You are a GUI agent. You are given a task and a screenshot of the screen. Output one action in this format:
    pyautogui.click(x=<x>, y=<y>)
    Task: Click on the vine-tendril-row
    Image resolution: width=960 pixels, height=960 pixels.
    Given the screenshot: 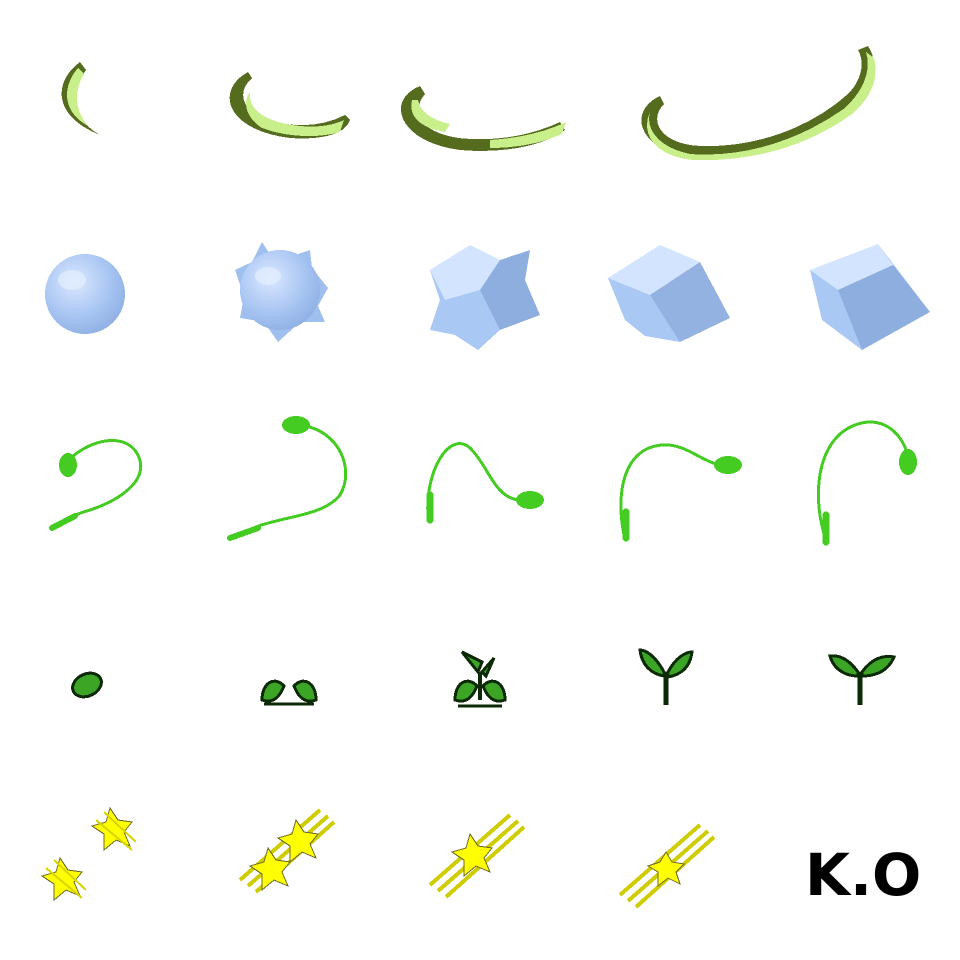 What is the action you would take?
    pyautogui.click(x=483, y=481)
    